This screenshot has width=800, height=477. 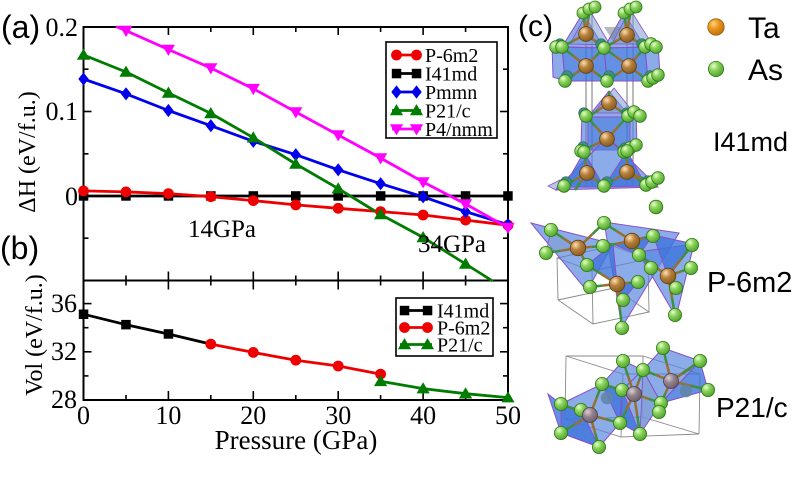 I want to click on svg-text: (a), so click(x=20, y=27).